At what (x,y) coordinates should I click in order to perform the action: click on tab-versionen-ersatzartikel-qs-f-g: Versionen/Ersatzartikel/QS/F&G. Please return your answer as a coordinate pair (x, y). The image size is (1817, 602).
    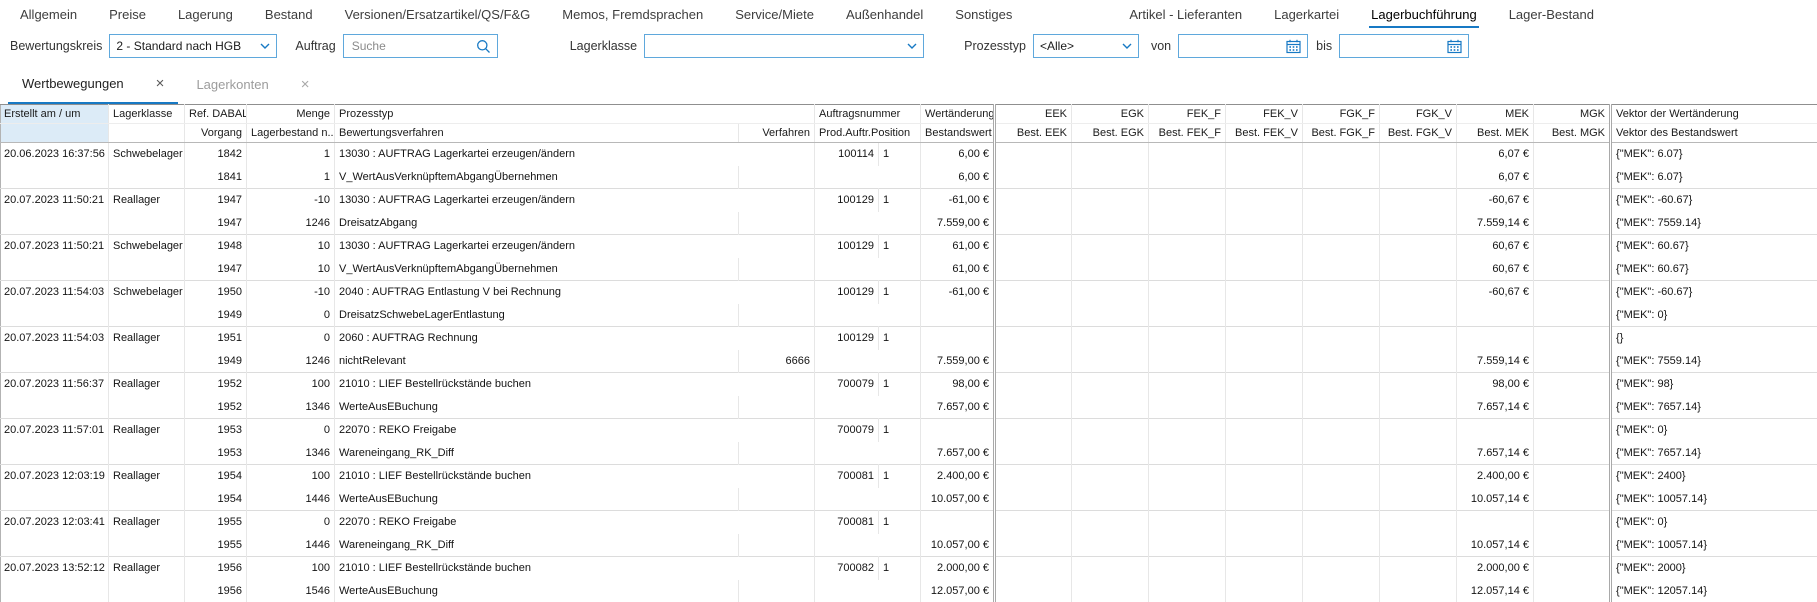
    Looking at the image, I should click on (438, 15).